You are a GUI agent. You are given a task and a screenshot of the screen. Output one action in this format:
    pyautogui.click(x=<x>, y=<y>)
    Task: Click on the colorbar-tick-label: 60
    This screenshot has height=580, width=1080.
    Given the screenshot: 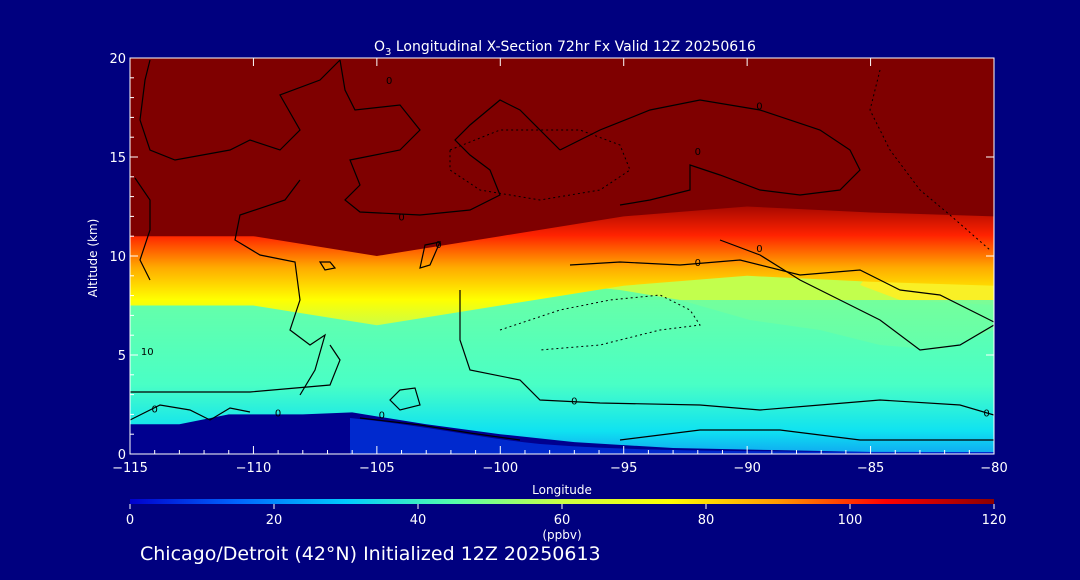 What is the action you would take?
    pyautogui.click(x=562, y=520)
    